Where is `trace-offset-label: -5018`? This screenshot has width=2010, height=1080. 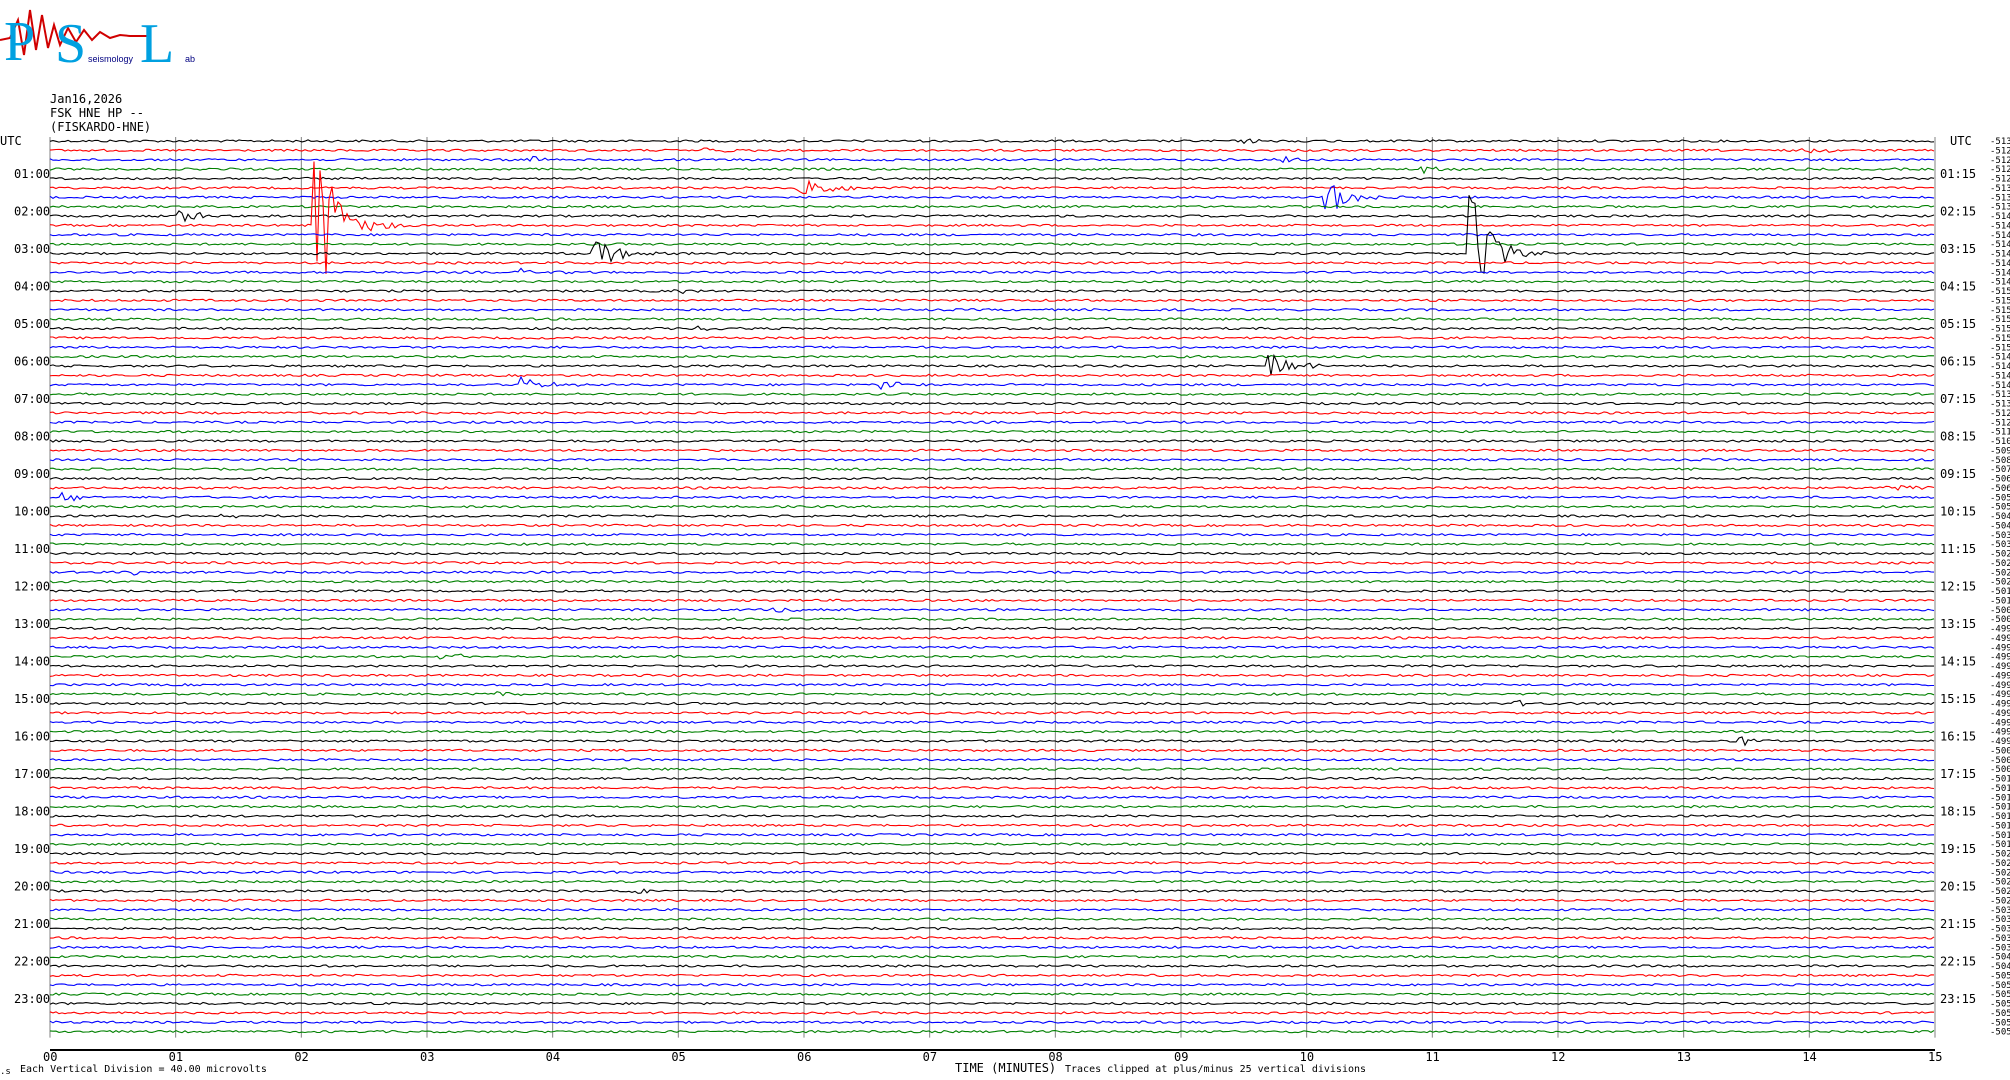 trace-offset-label: -5018 is located at coordinates (2000, 836).